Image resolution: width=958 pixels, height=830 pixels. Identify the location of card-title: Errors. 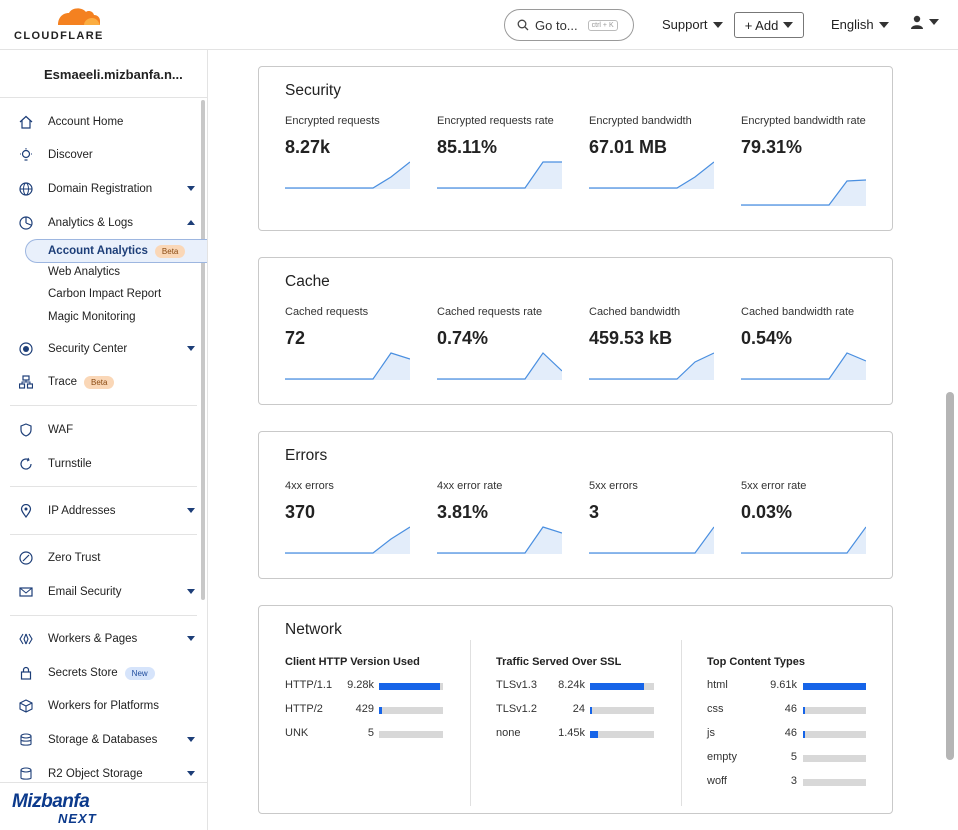
(306, 455).